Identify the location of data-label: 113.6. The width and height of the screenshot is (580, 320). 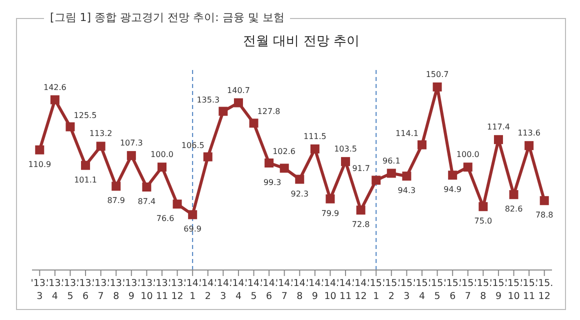
(529, 133).